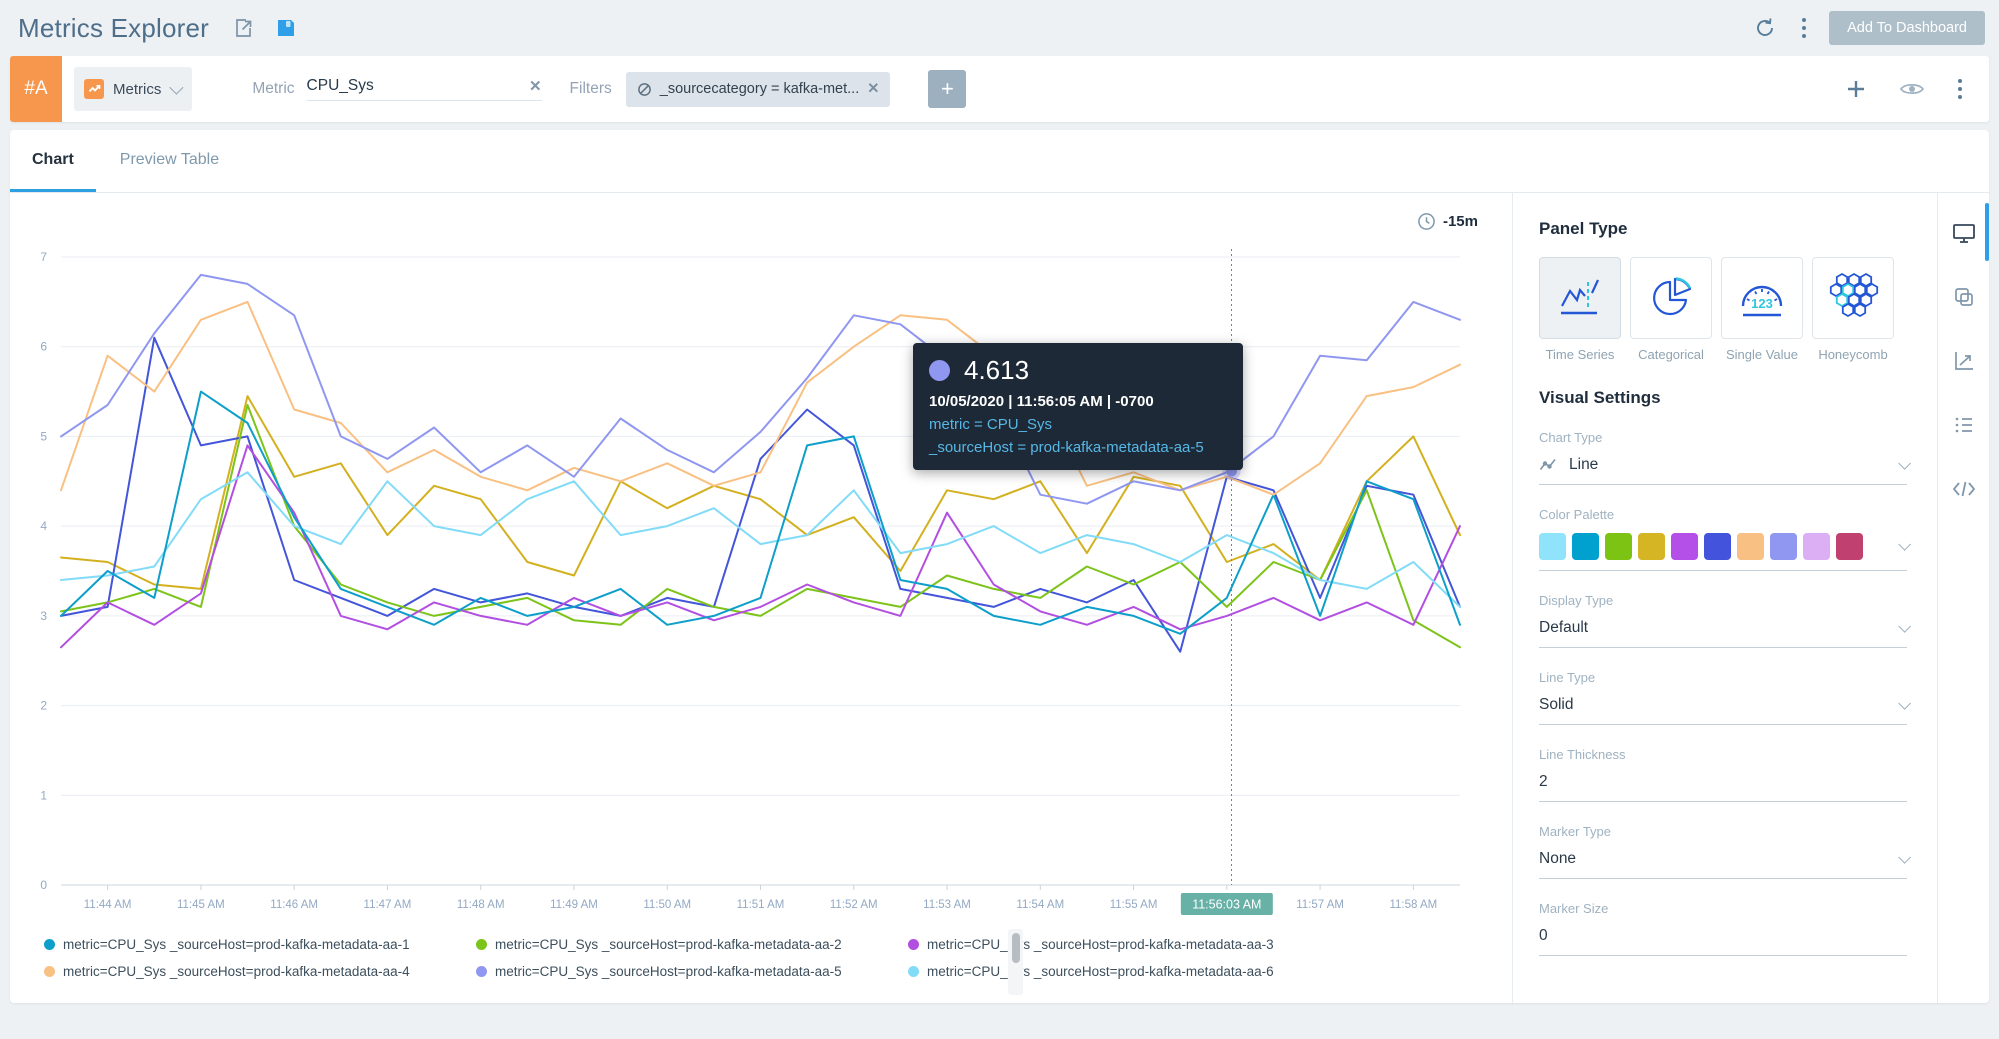 Image resolution: width=1999 pixels, height=1039 pixels. What do you see at coordinates (1762, 303) in the screenshot?
I see `svg-text: 123` at bounding box center [1762, 303].